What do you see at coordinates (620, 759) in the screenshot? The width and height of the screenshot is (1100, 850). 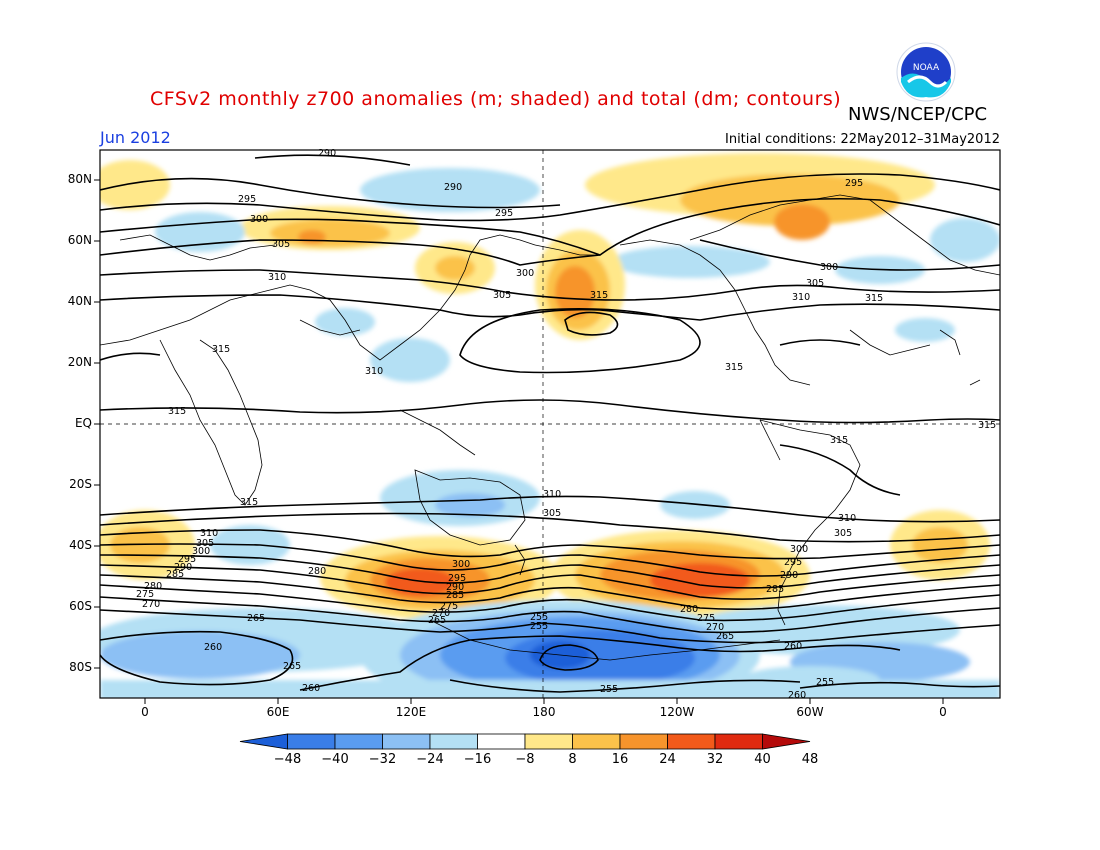 I see `colorbar-label: 16` at bounding box center [620, 759].